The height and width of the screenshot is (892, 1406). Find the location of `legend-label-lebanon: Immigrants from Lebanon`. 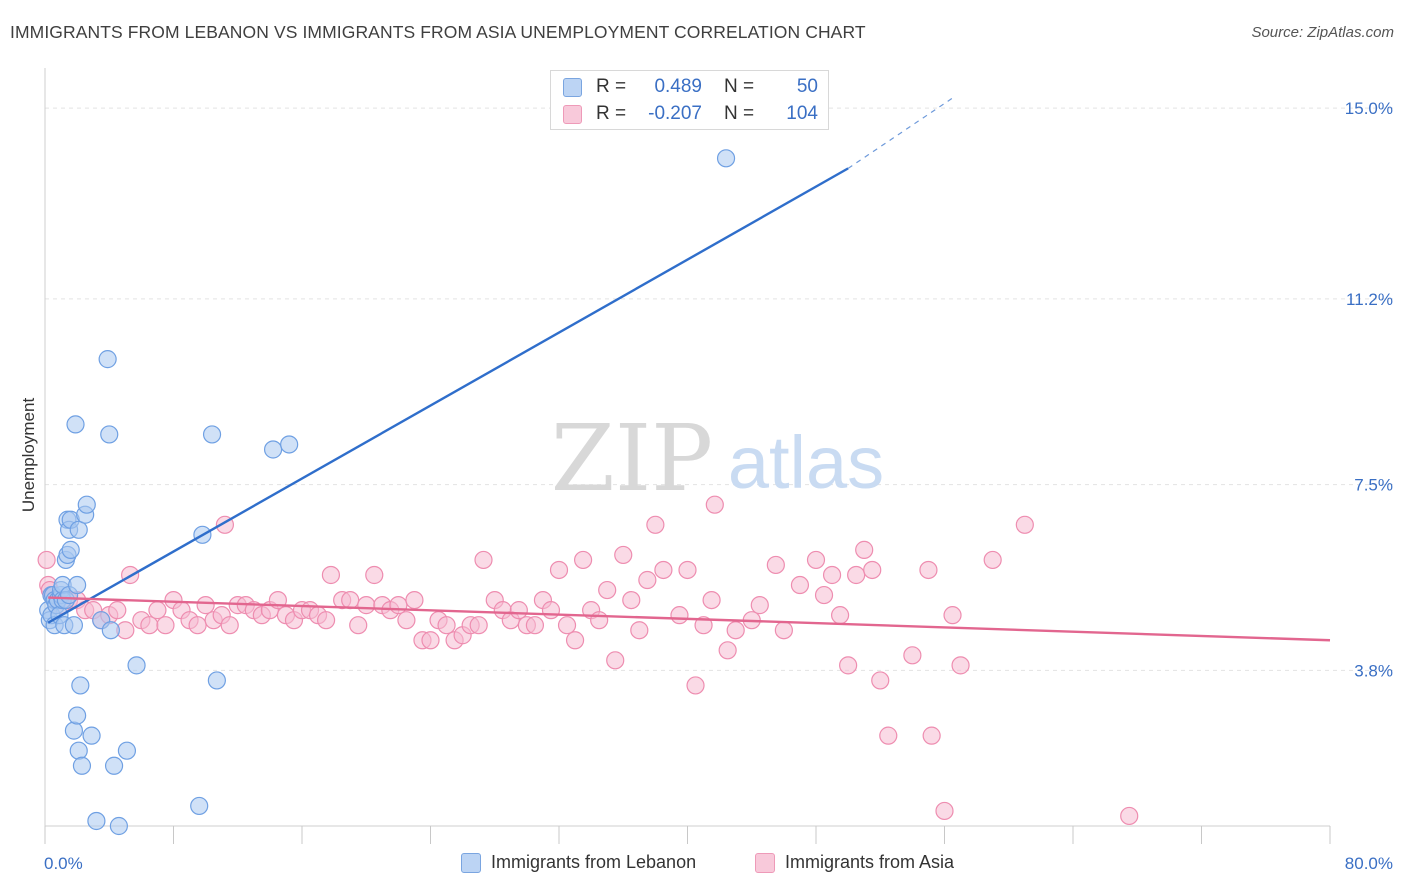

legend-label-lebanon: Immigrants from Lebanon is located at coordinates (594, 862).